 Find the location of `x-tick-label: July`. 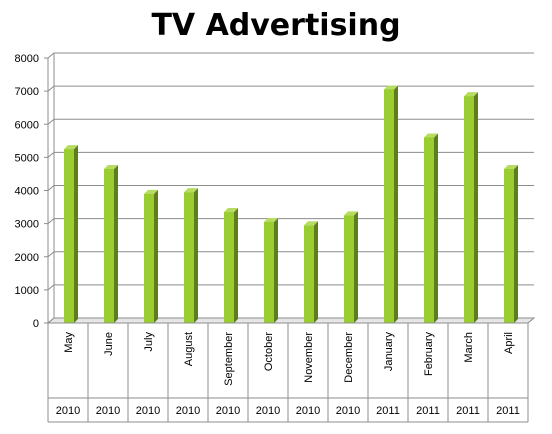

x-tick-label: July is located at coordinates (149, 342).